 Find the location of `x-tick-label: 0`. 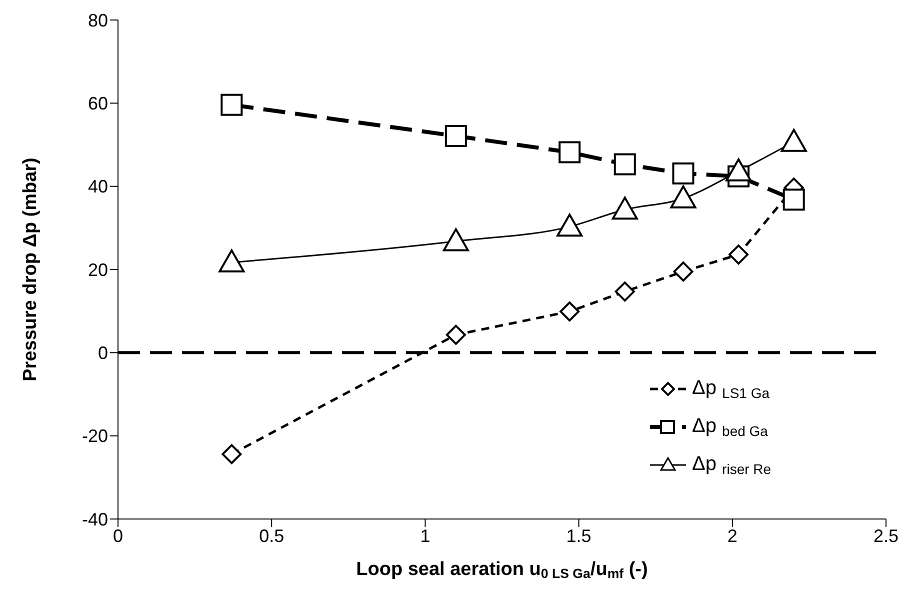

x-tick-label: 0 is located at coordinates (118, 536).